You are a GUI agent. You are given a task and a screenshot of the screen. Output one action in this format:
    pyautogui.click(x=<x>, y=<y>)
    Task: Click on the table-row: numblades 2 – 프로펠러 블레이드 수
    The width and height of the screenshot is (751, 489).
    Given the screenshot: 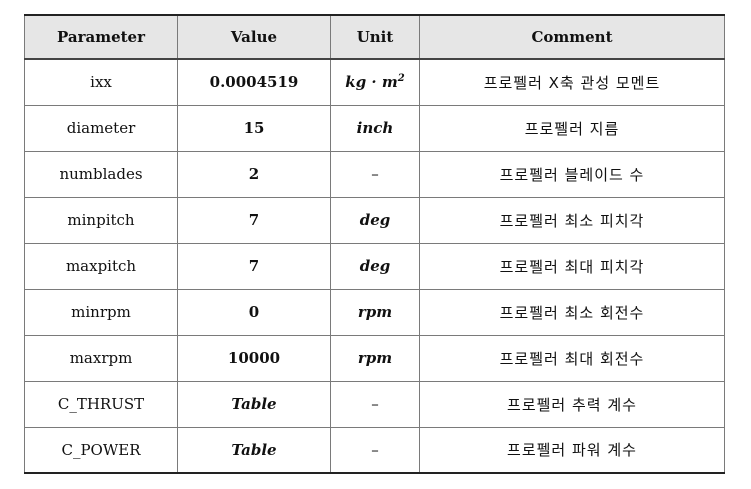 What is the action you would take?
    pyautogui.click(x=374, y=174)
    